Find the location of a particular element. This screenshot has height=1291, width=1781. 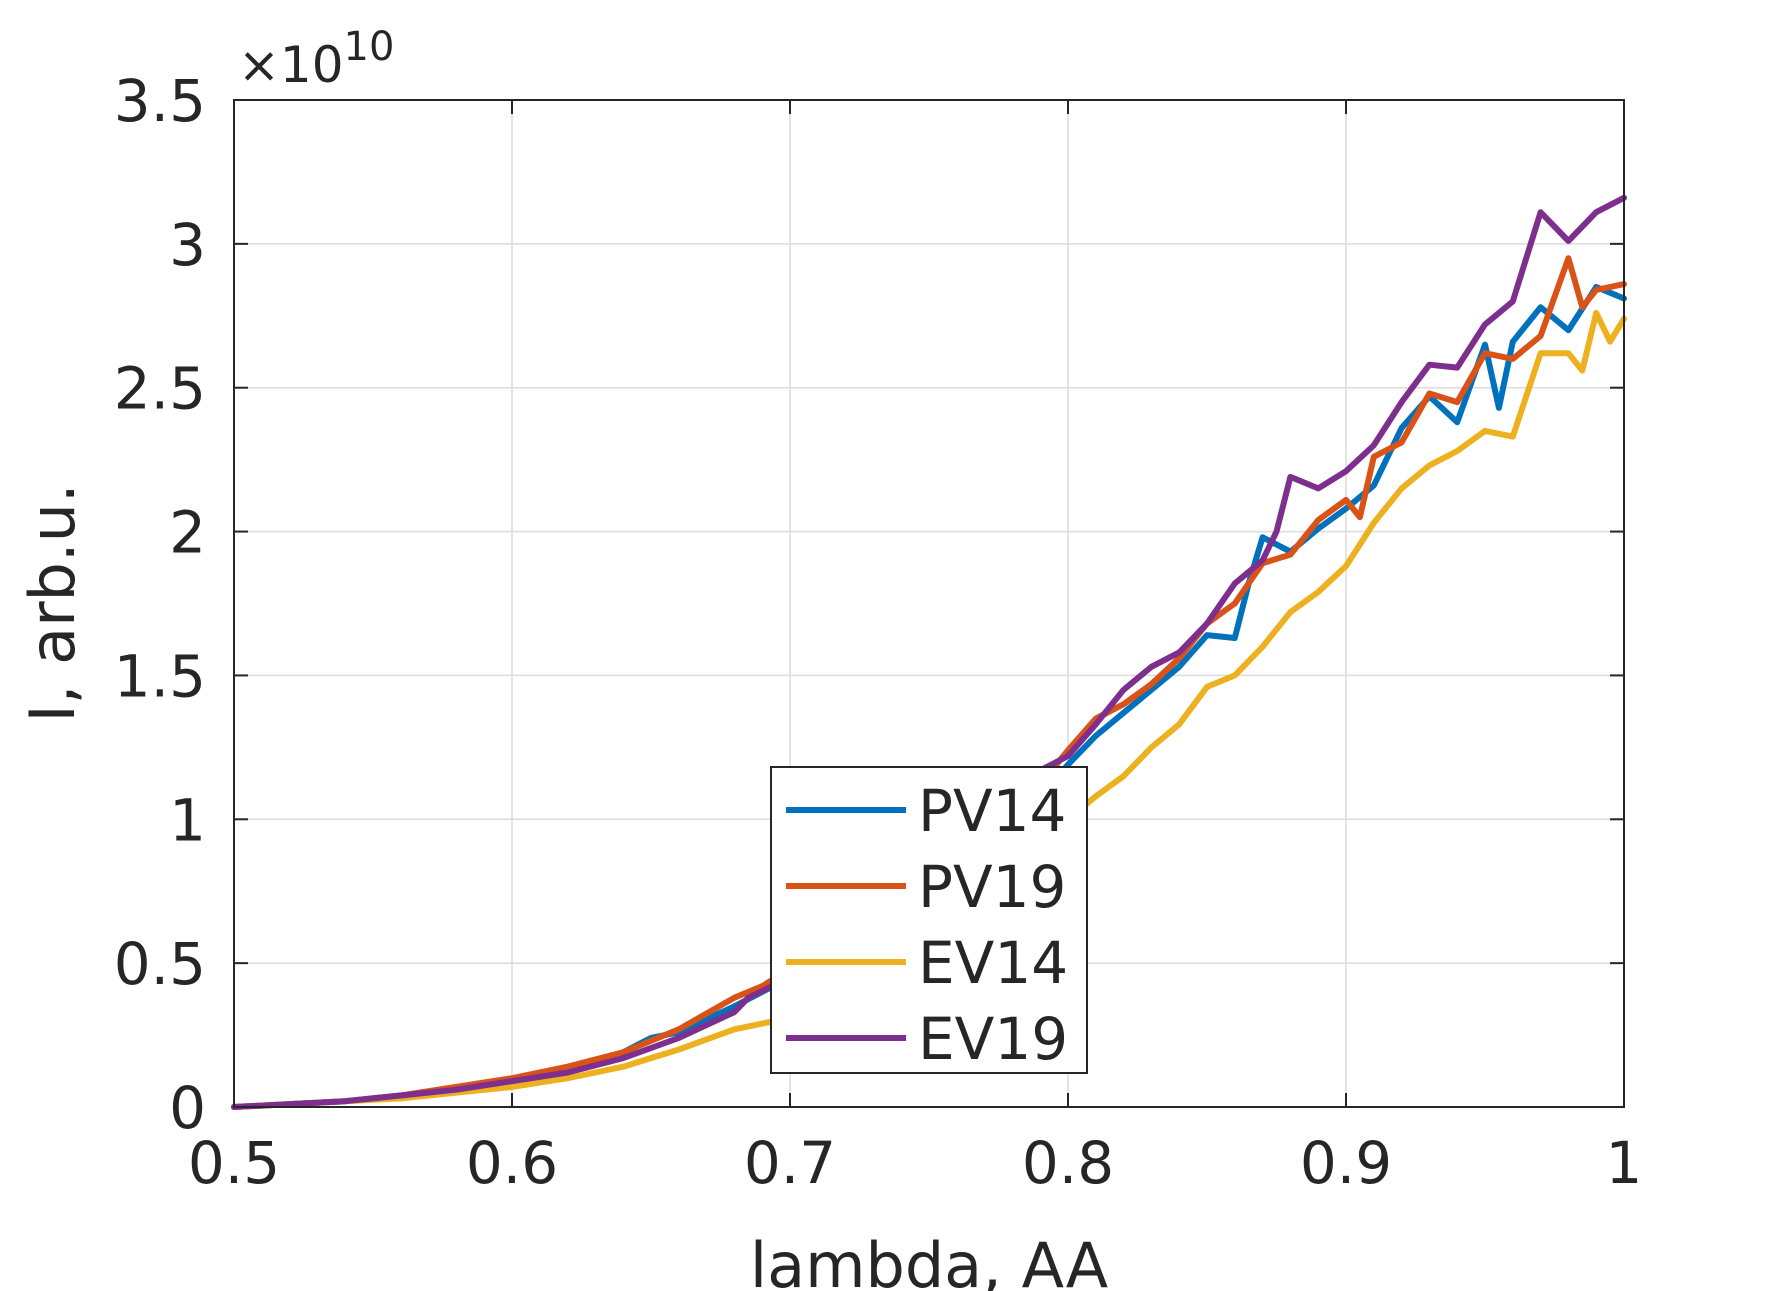

x-tick-label: 0.5 is located at coordinates (234, 1163).